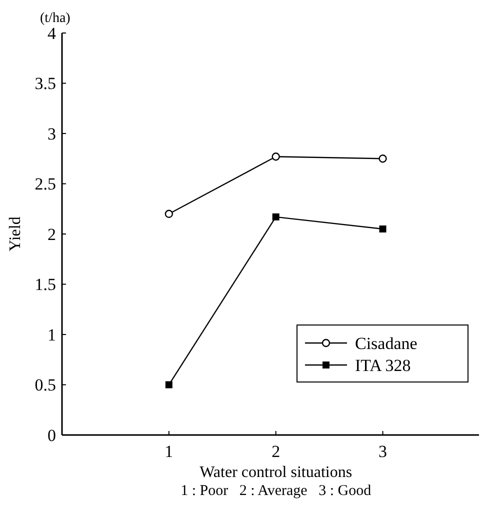 The width and height of the screenshot is (487, 509). Describe the element at coordinates (45, 284) in the screenshot. I see `y-tick-label: 1.5` at that location.